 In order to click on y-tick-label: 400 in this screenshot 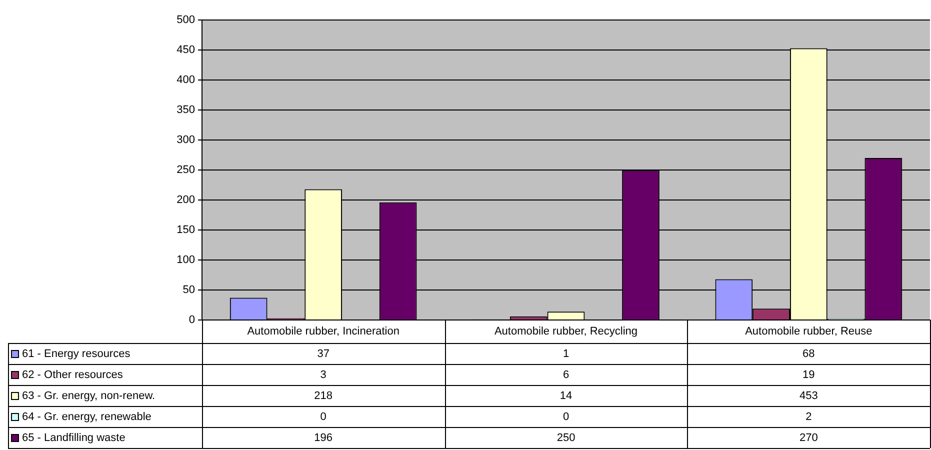, I will do `click(185, 80)`.